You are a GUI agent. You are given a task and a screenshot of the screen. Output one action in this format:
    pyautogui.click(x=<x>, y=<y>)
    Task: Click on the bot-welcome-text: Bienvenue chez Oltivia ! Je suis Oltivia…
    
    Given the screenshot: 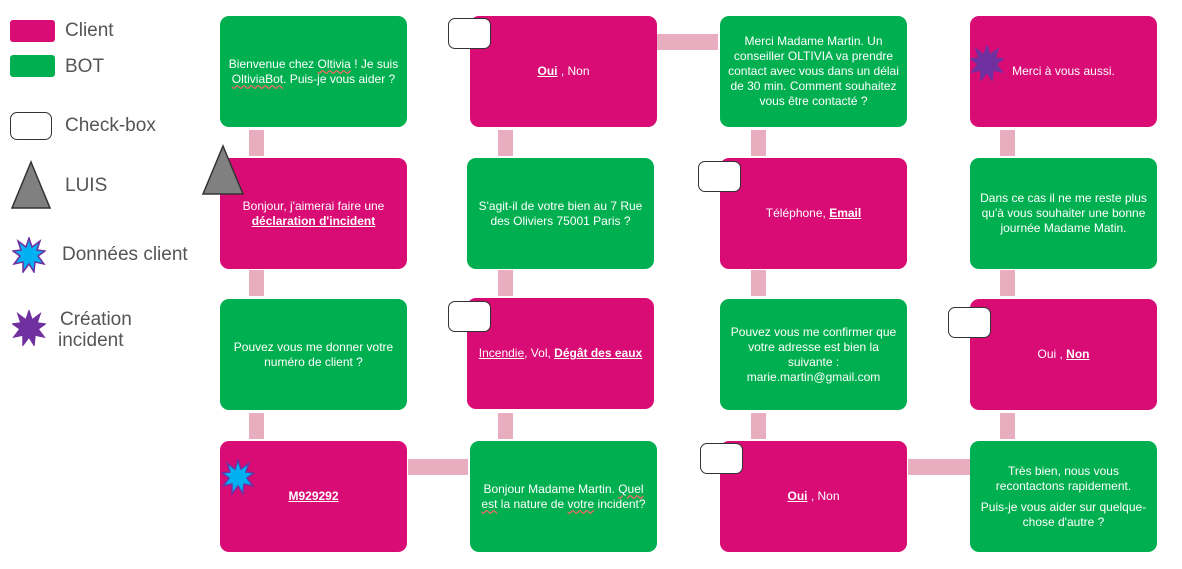 What is the action you would take?
    pyautogui.click(x=313, y=71)
    